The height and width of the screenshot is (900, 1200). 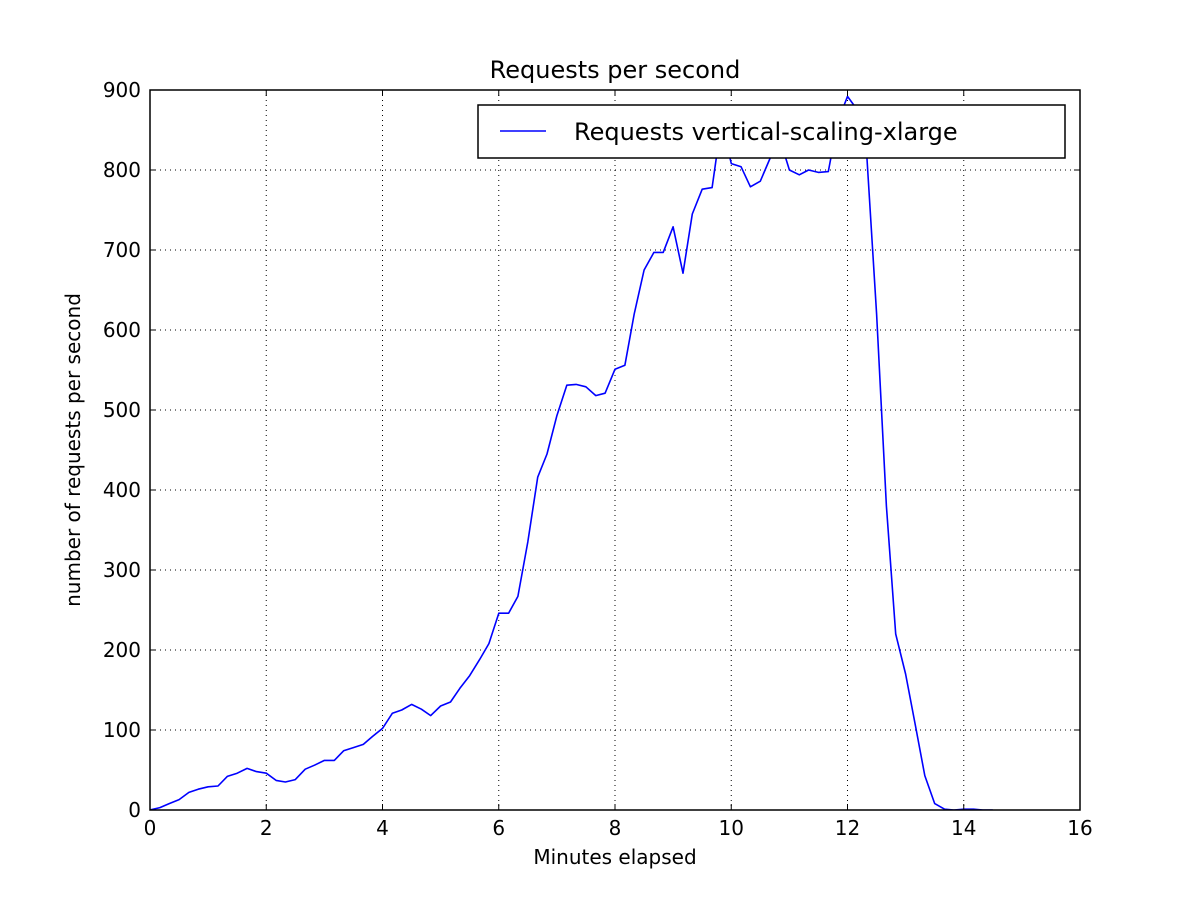 I want to click on y-tick-label: 800, so click(x=122, y=170).